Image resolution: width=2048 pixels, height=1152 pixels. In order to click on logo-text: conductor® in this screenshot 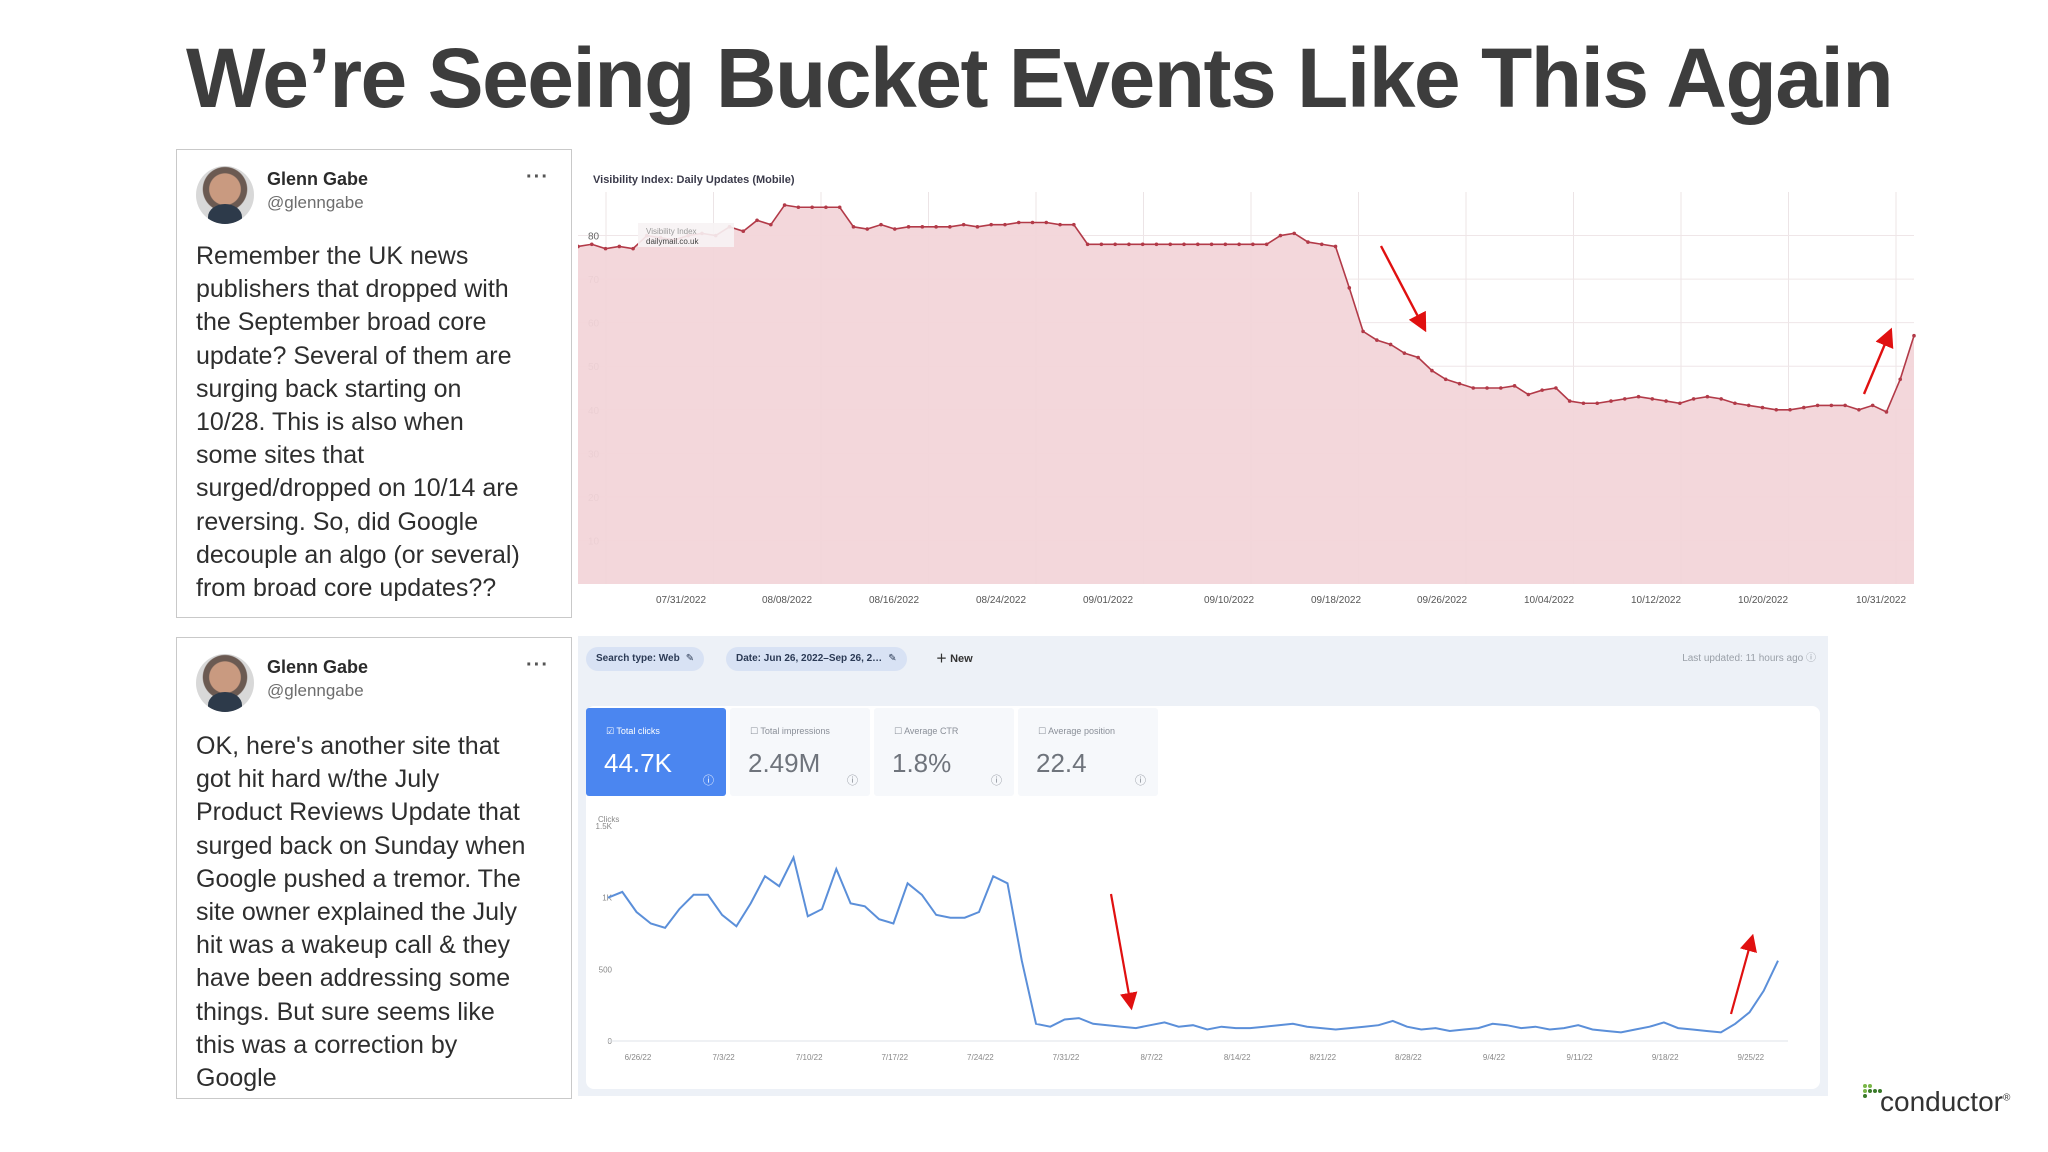, I will do `click(1945, 1101)`.